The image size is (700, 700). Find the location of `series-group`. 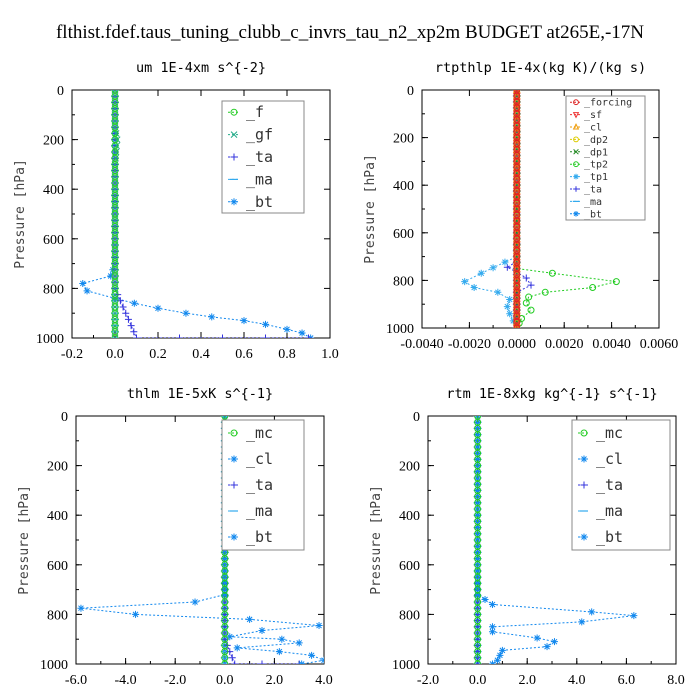

series-group is located at coordinates (197, 214).